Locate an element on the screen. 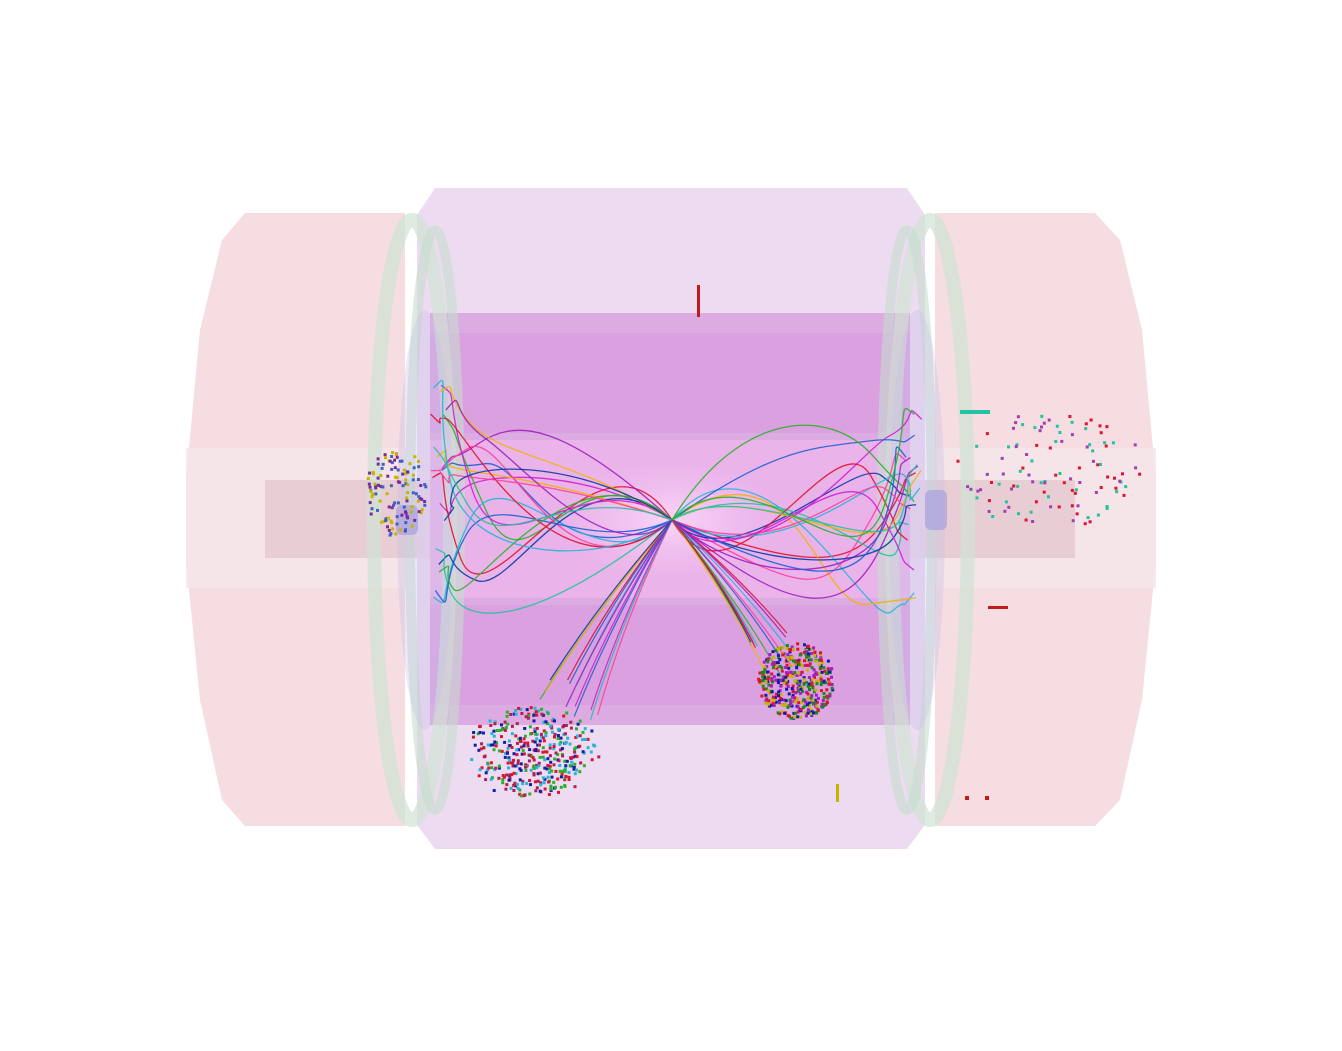 Image resolution: width=1342 pixels, height=1051 pixels. track-left is located at coordinates (556, 453).